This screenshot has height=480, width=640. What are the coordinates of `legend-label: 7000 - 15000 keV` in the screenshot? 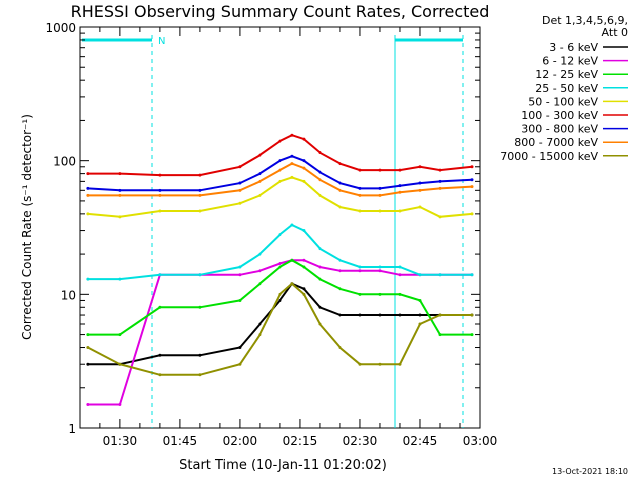 It's located at (549, 156).